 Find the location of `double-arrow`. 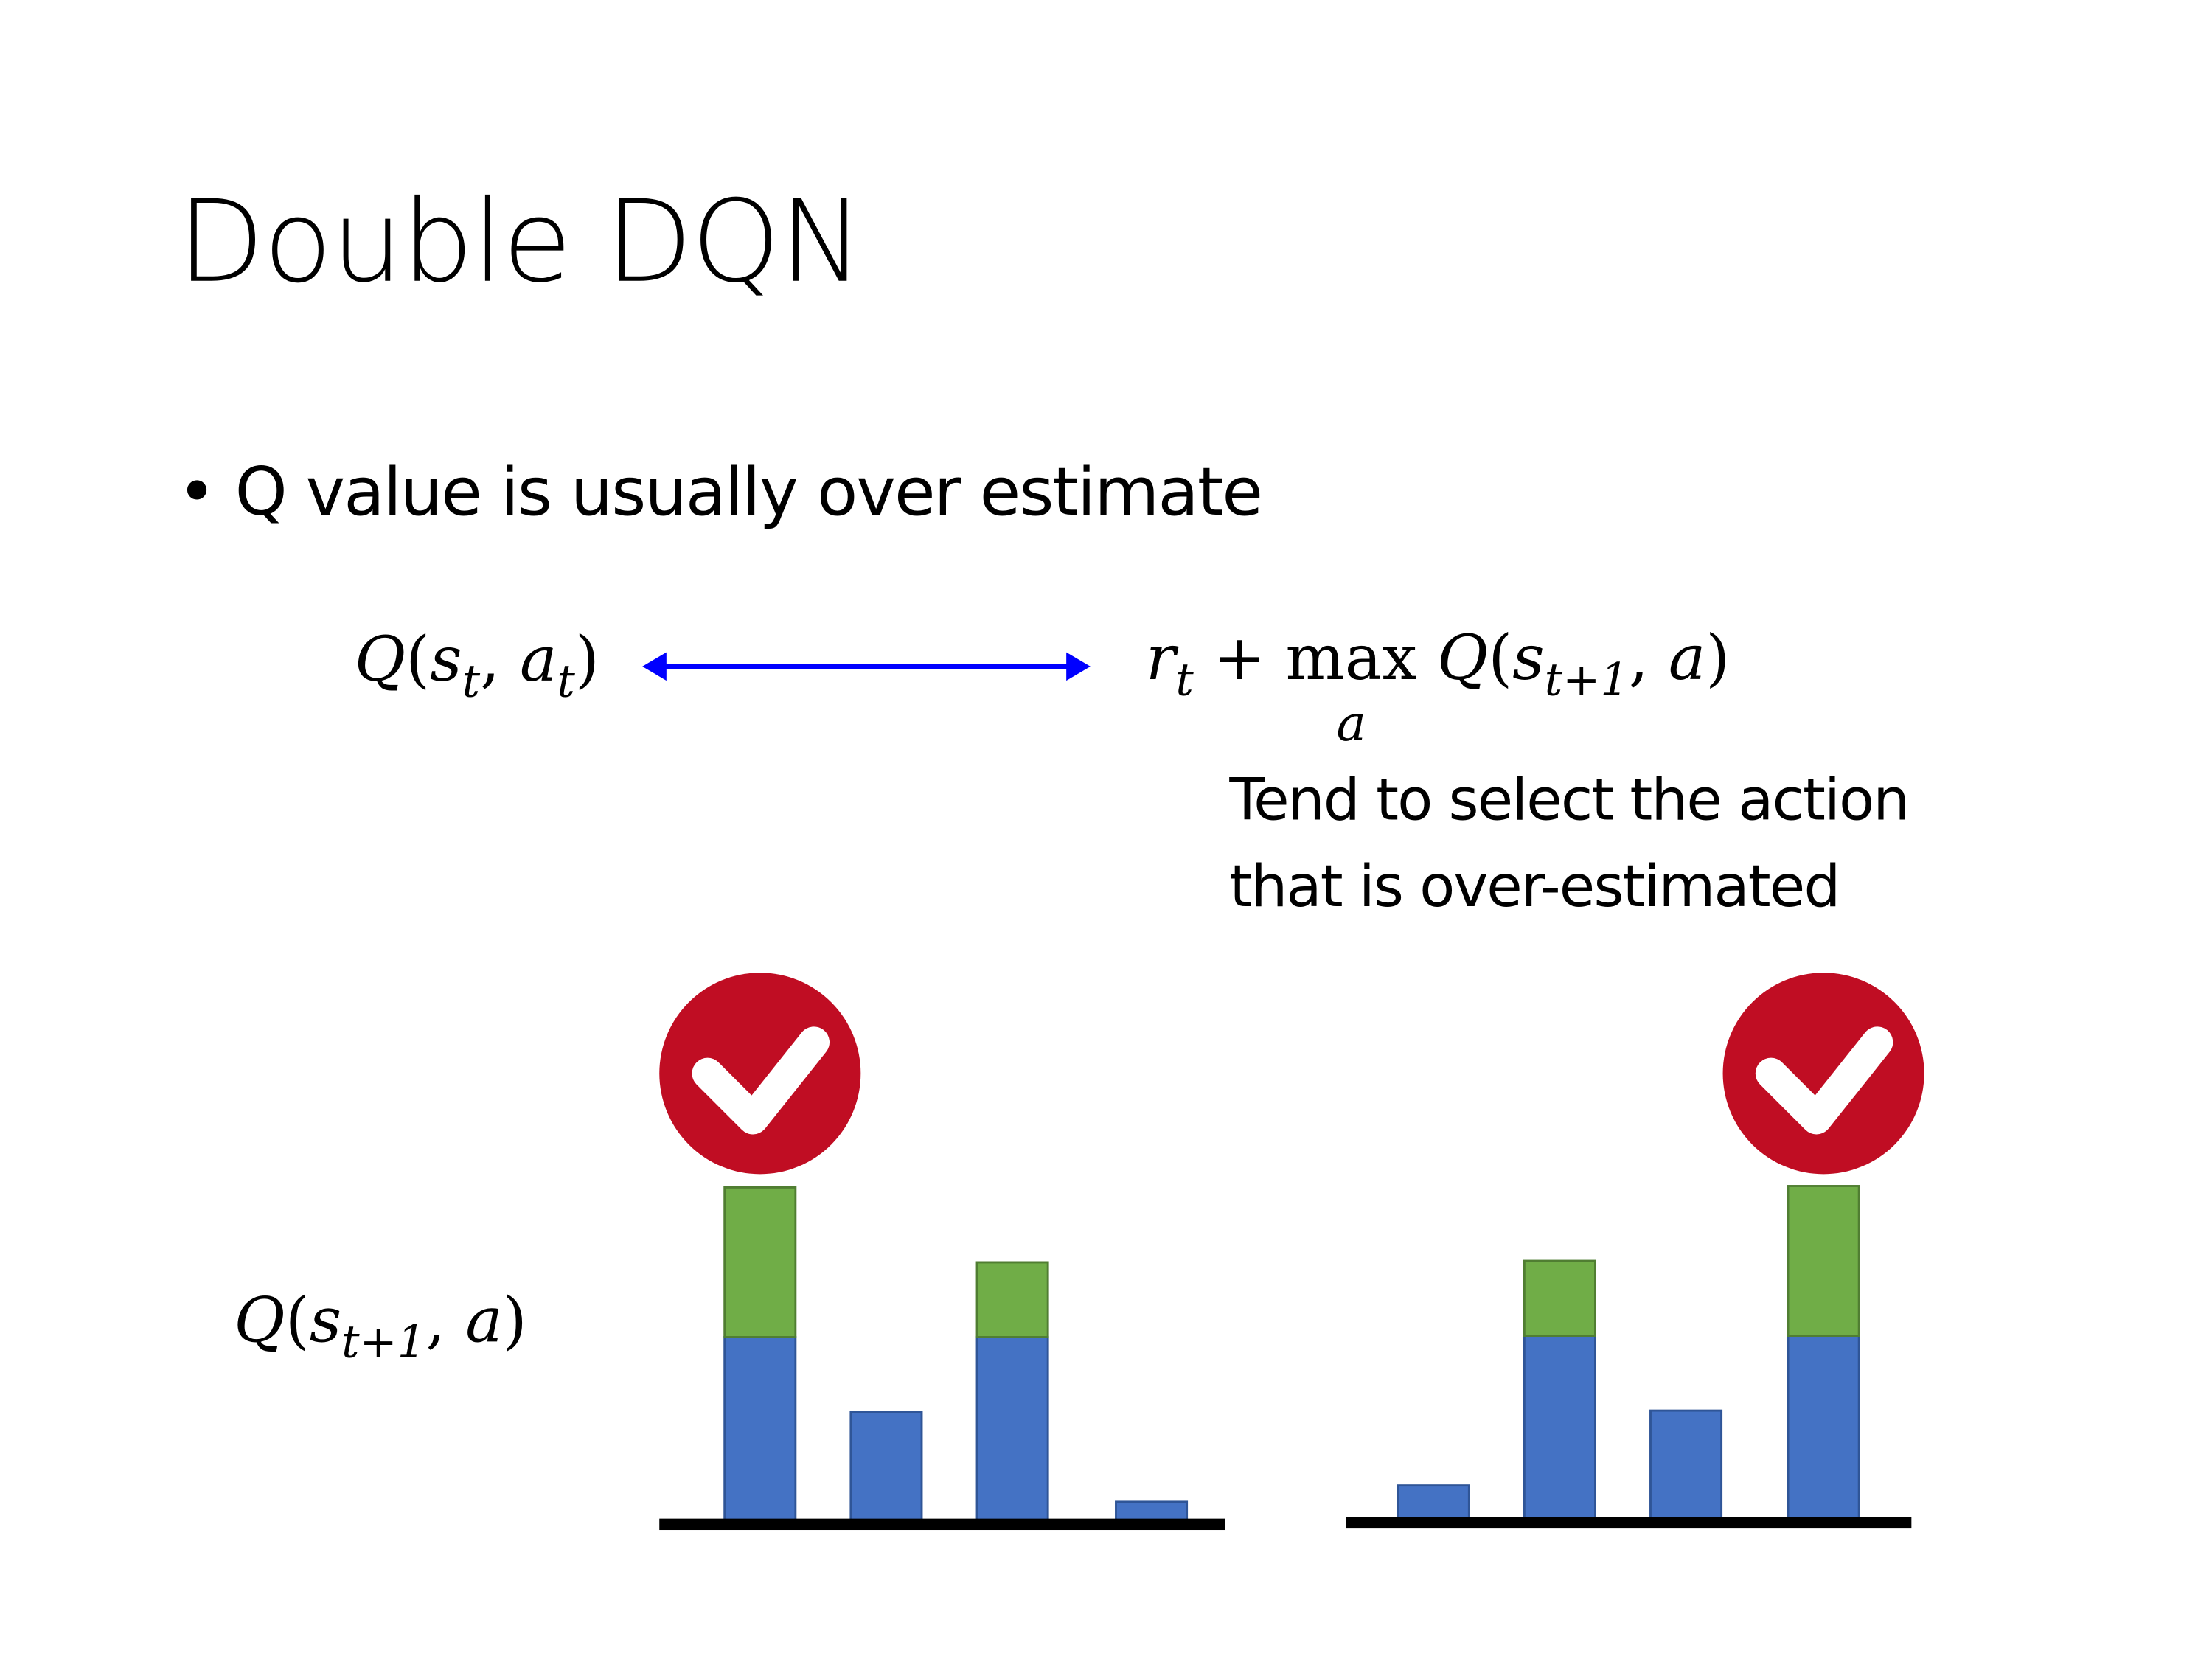

double-arrow is located at coordinates (866, 666).